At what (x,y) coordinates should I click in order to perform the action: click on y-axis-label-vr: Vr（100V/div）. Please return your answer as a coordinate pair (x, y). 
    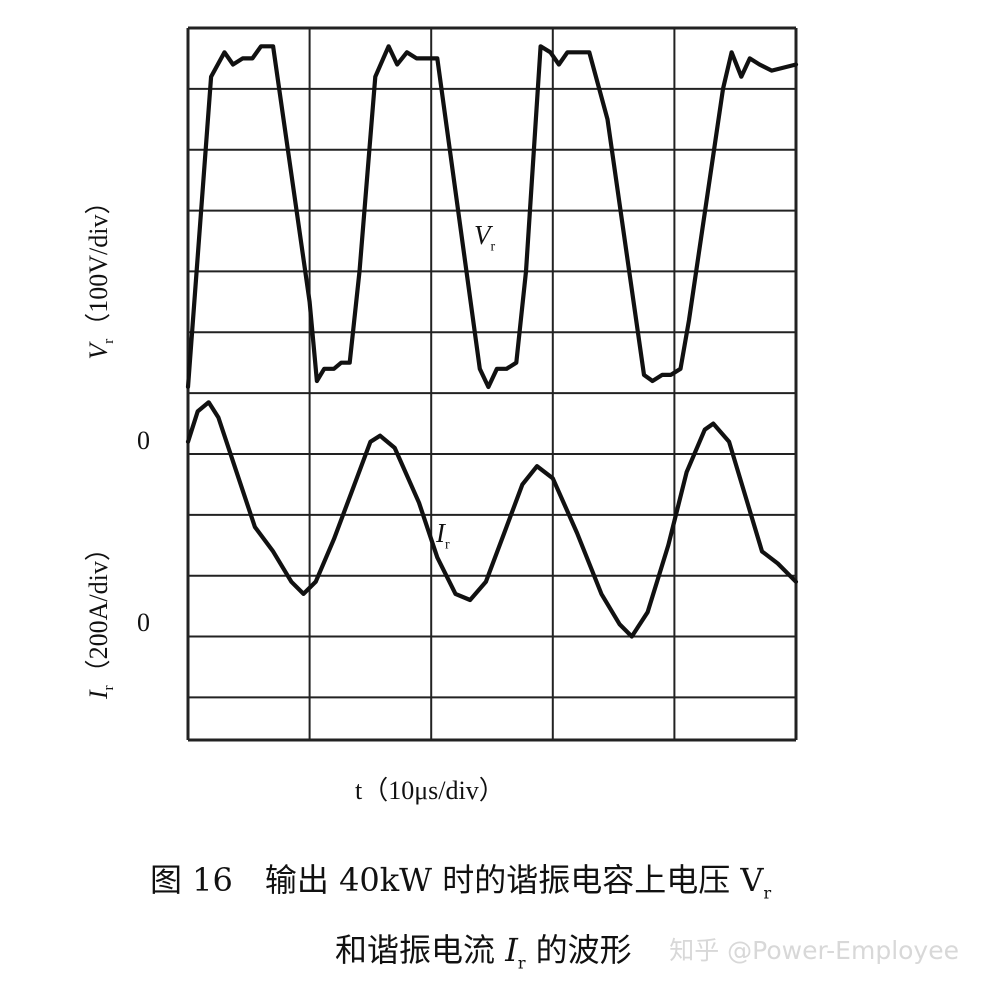
    Looking at the image, I should click on (98, 274).